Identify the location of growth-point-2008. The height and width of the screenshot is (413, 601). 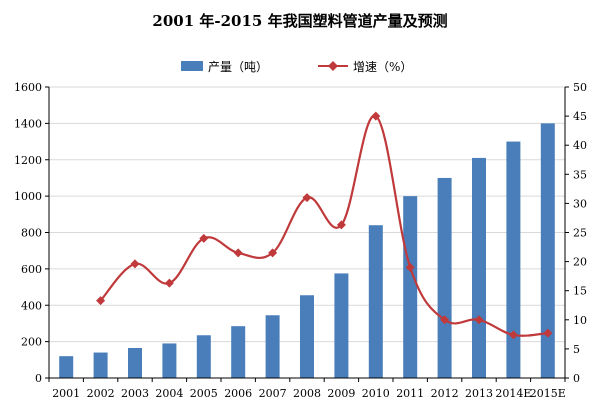
(307, 198).